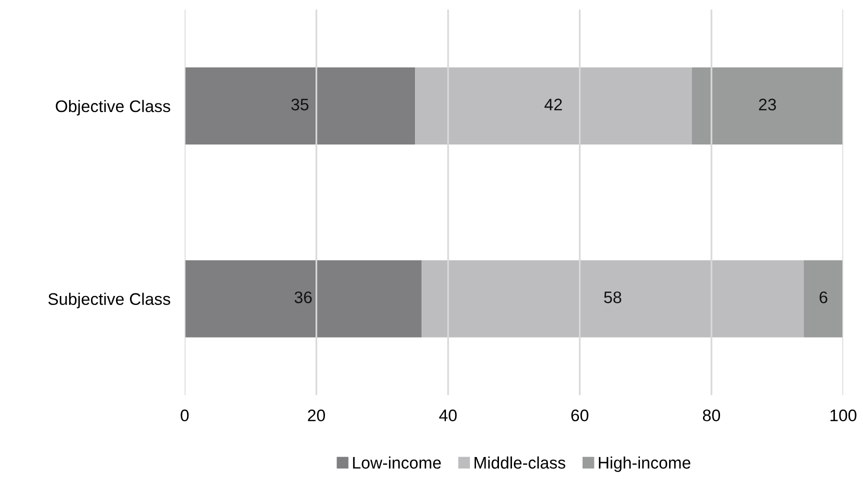  I want to click on data-label: 6, so click(824, 297).